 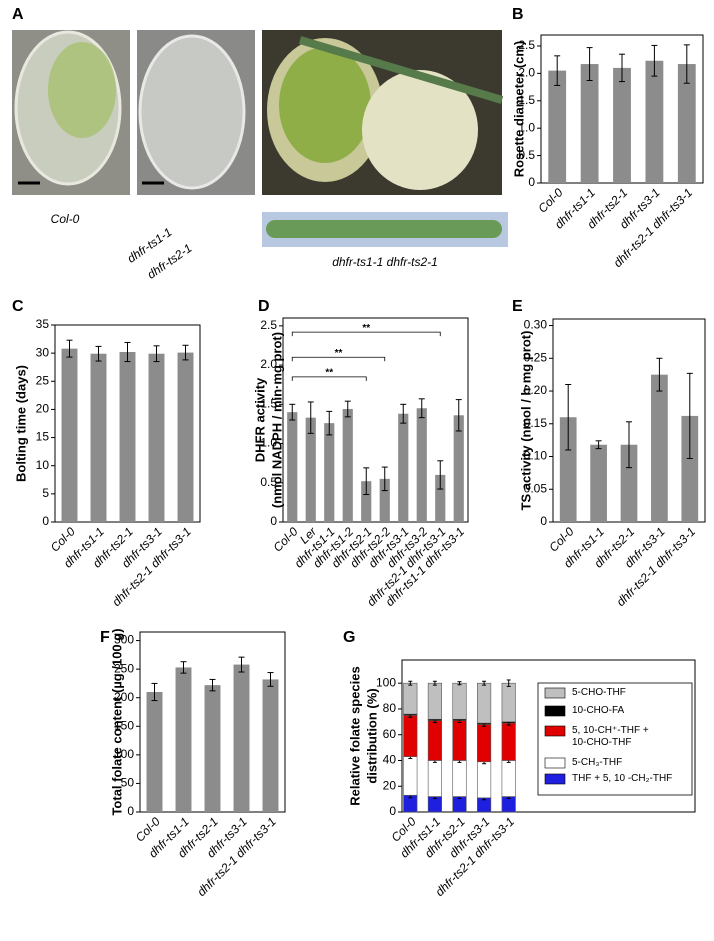 What do you see at coordinates (536, 456) in the screenshot?
I see `y-tick-label: 0.10` at bounding box center [536, 456].